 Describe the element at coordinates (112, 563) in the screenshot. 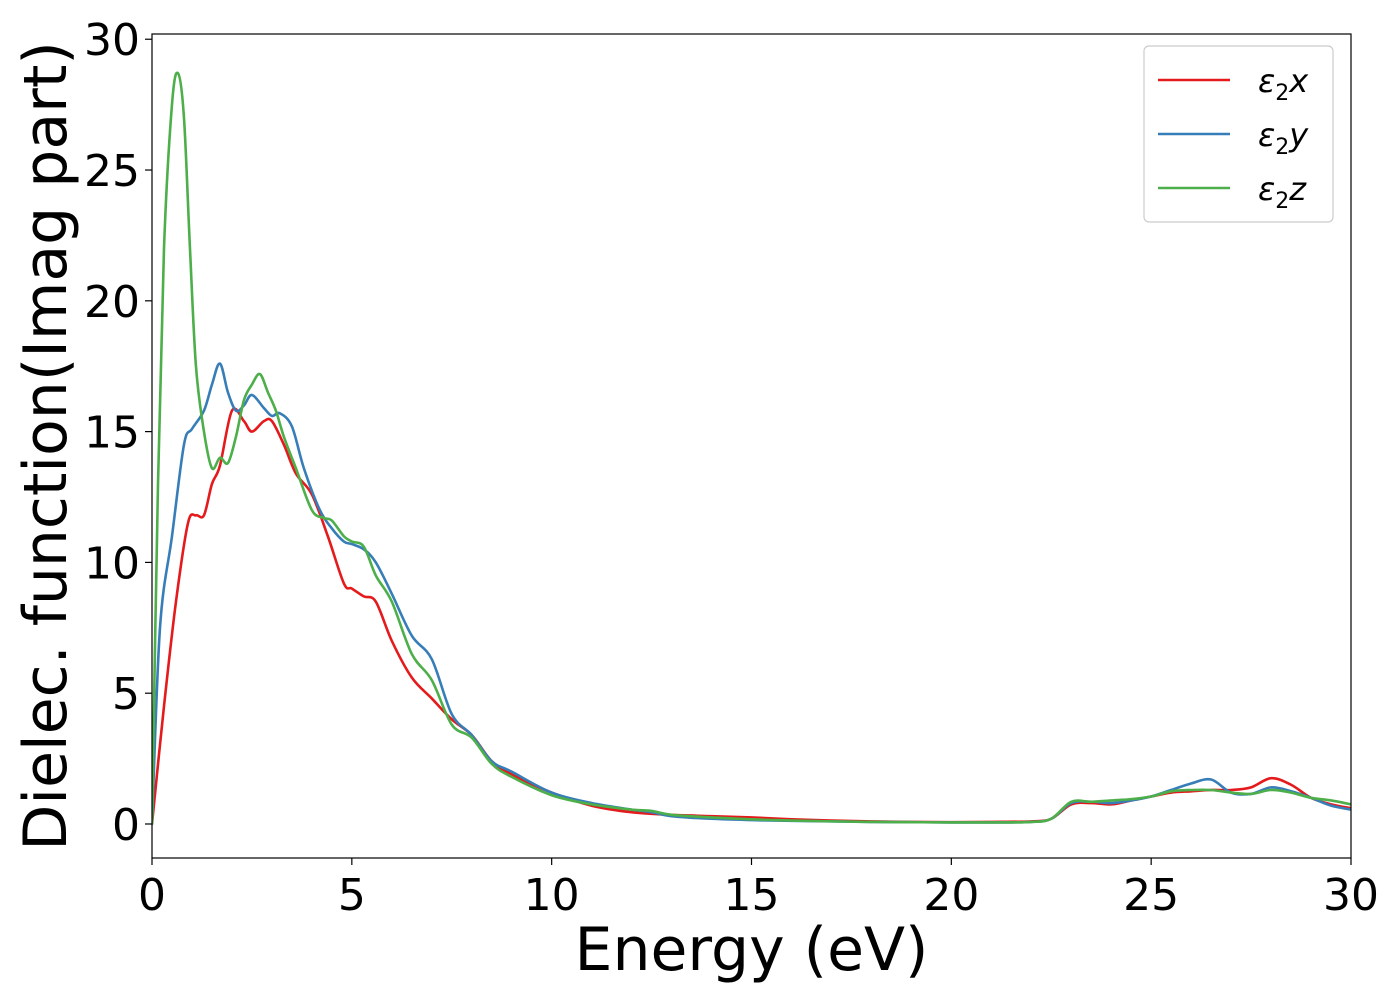

I see `y-tick-label: 10` at that location.